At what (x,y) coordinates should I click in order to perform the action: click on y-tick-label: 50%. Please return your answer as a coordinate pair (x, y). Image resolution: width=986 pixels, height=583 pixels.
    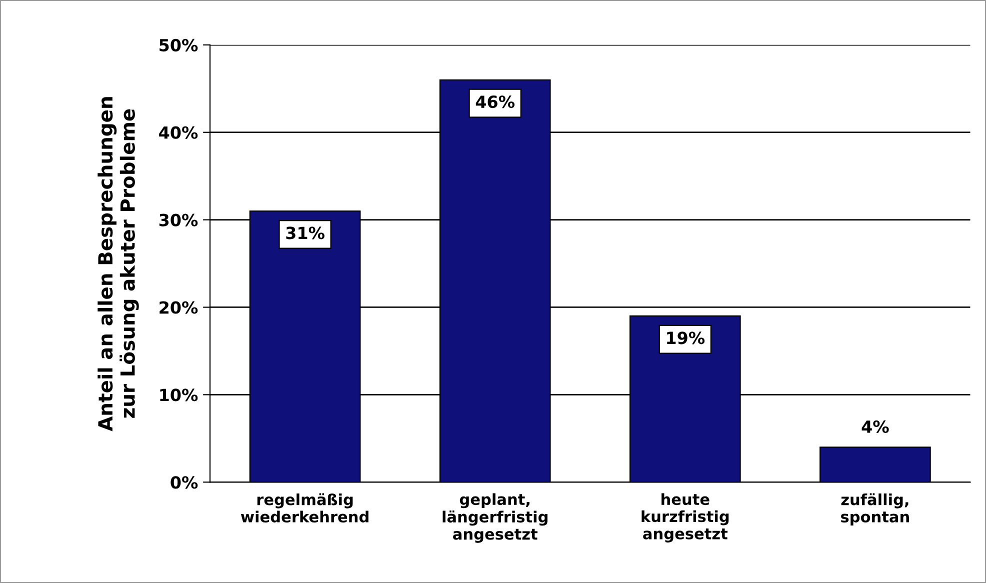
    Looking at the image, I should click on (179, 45).